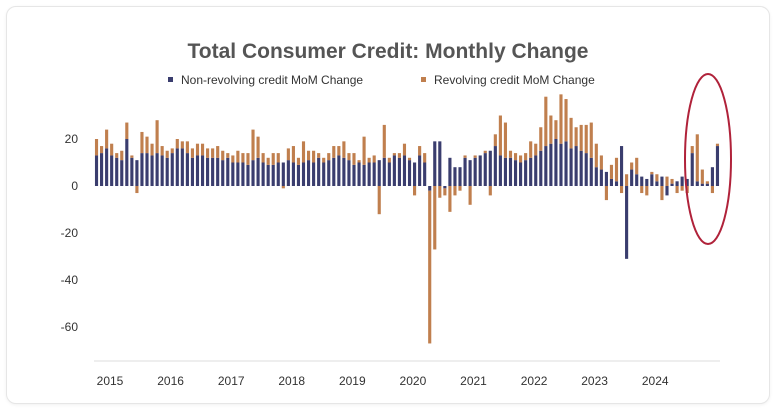 The image size is (776, 411). I want to click on x-tick-label: 2022, so click(534, 381).